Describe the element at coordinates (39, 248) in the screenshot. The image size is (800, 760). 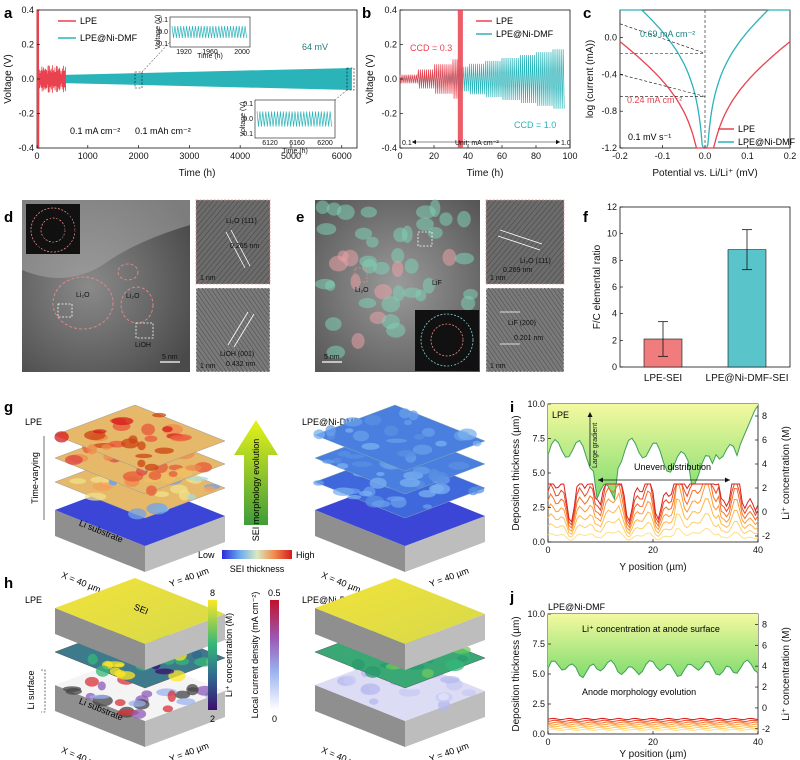
I see `fft-d-scale: 2 nm⁻¹` at that location.